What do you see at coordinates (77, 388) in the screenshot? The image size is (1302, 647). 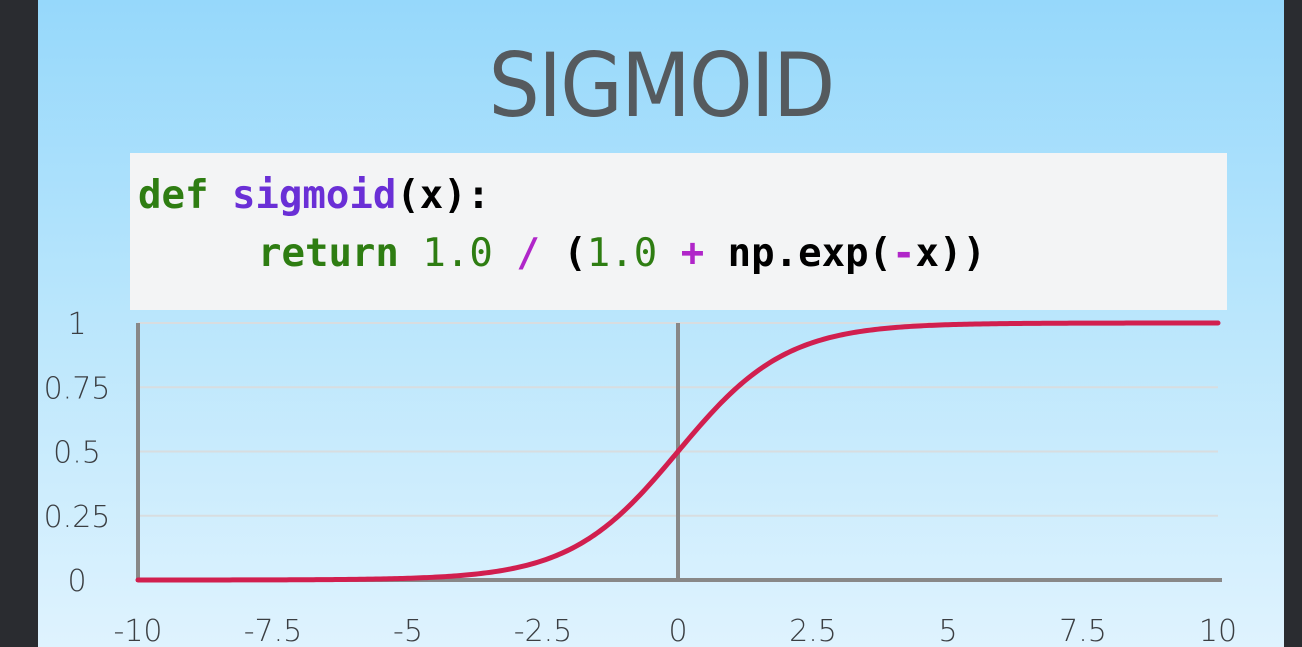 I see `y-tick-label-3: 0.75` at bounding box center [77, 388].